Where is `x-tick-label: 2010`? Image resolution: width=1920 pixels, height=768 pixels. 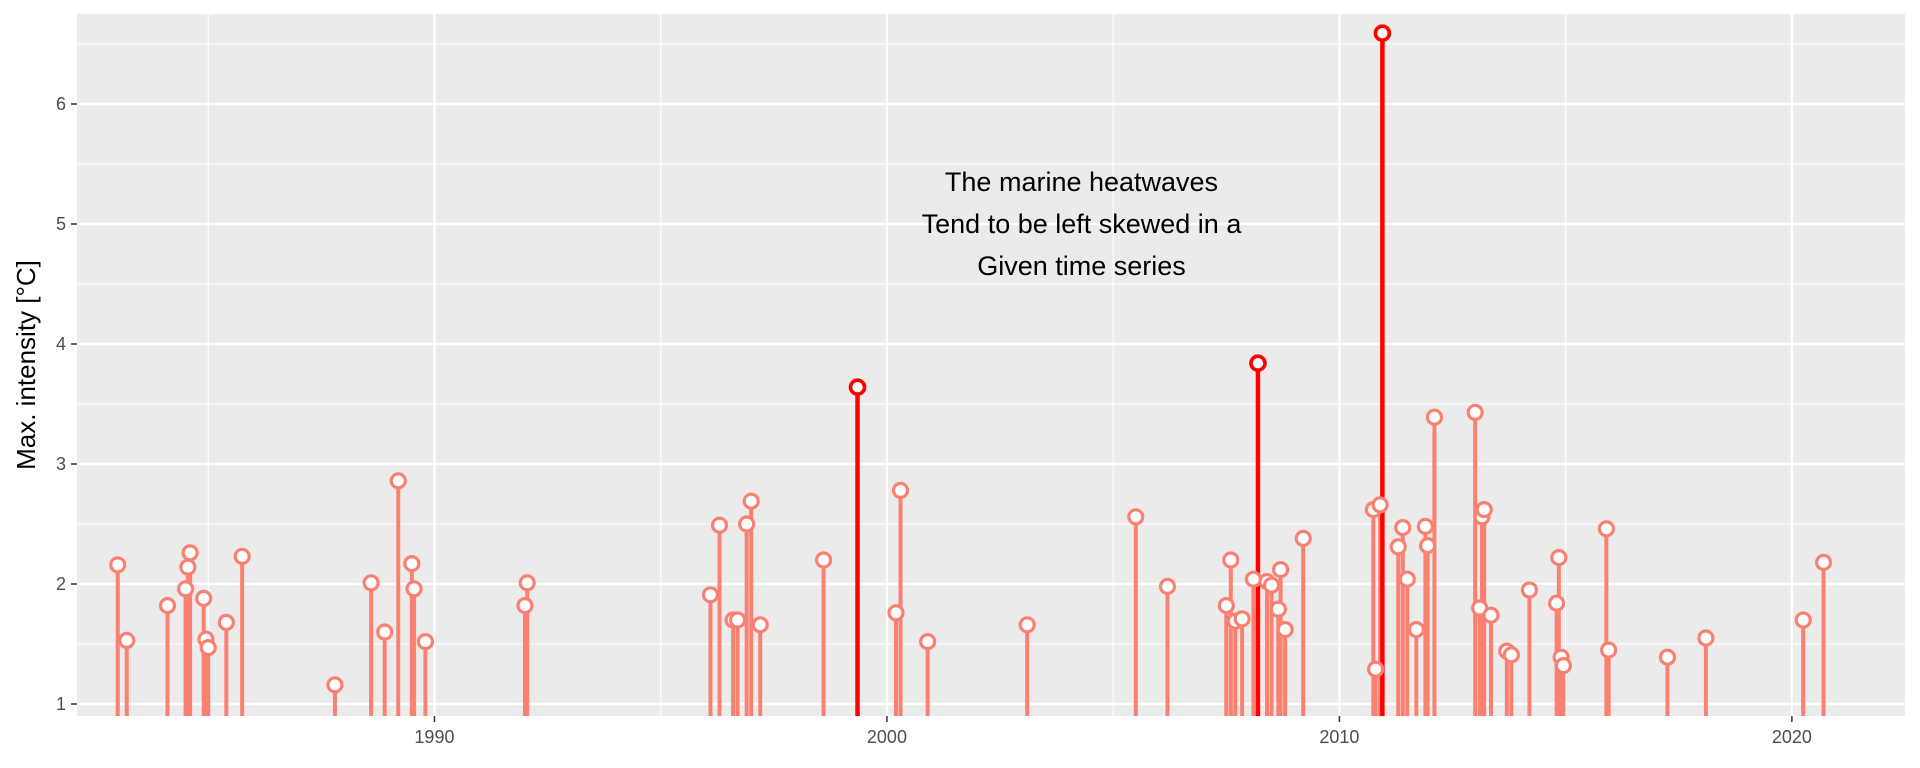
x-tick-label: 2010 is located at coordinates (1339, 737).